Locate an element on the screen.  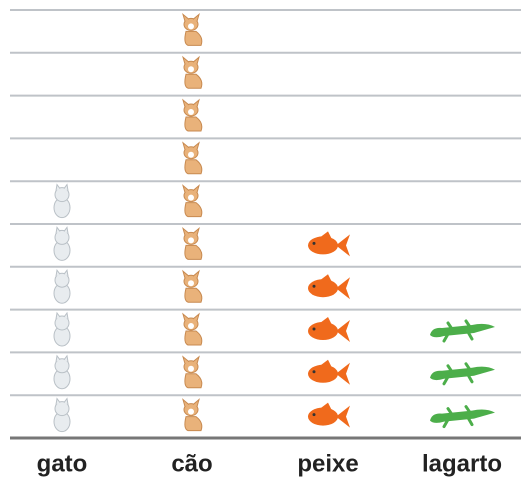
x-tick-label: gato is located at coordinates (62, 463).